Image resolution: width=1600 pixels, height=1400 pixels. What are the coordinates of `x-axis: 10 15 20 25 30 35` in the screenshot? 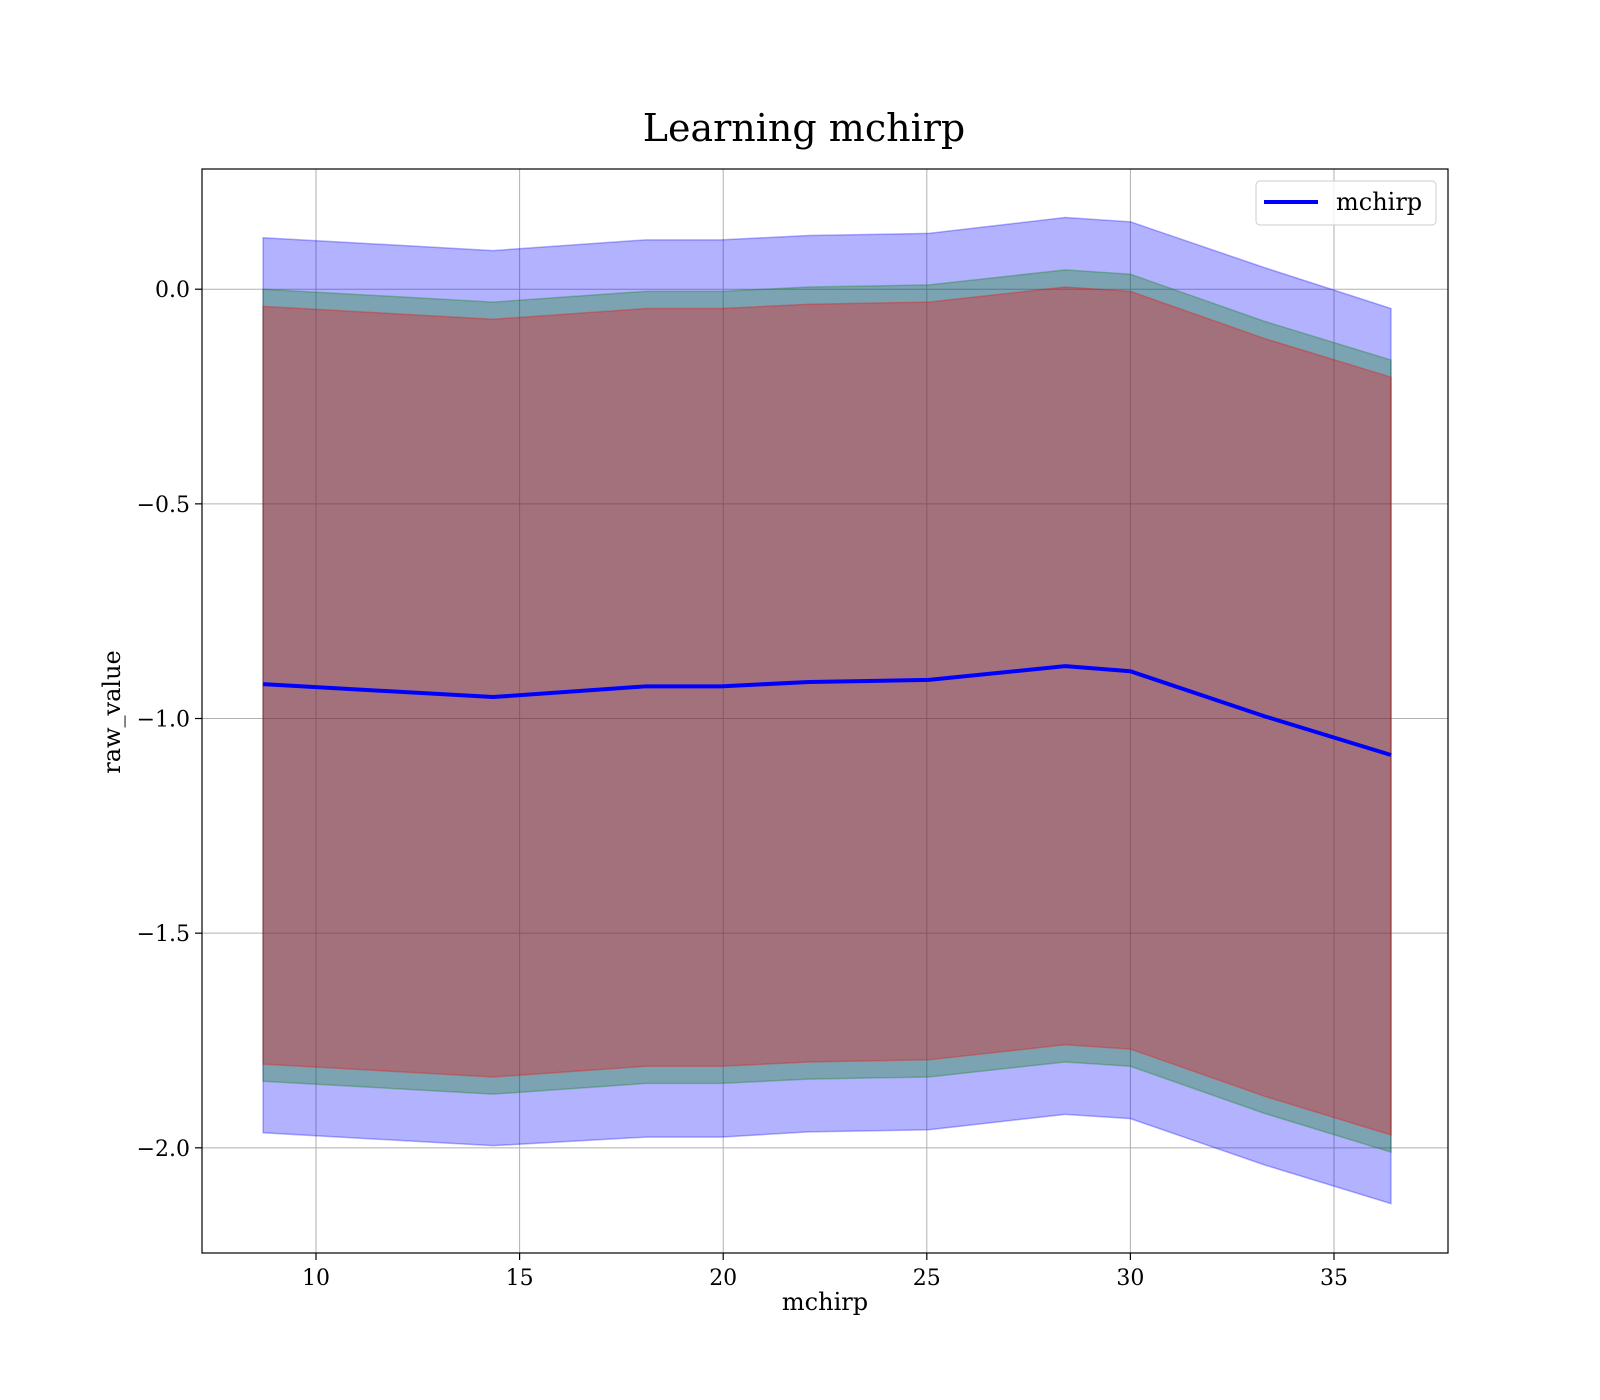 It's located at (825, 1272).